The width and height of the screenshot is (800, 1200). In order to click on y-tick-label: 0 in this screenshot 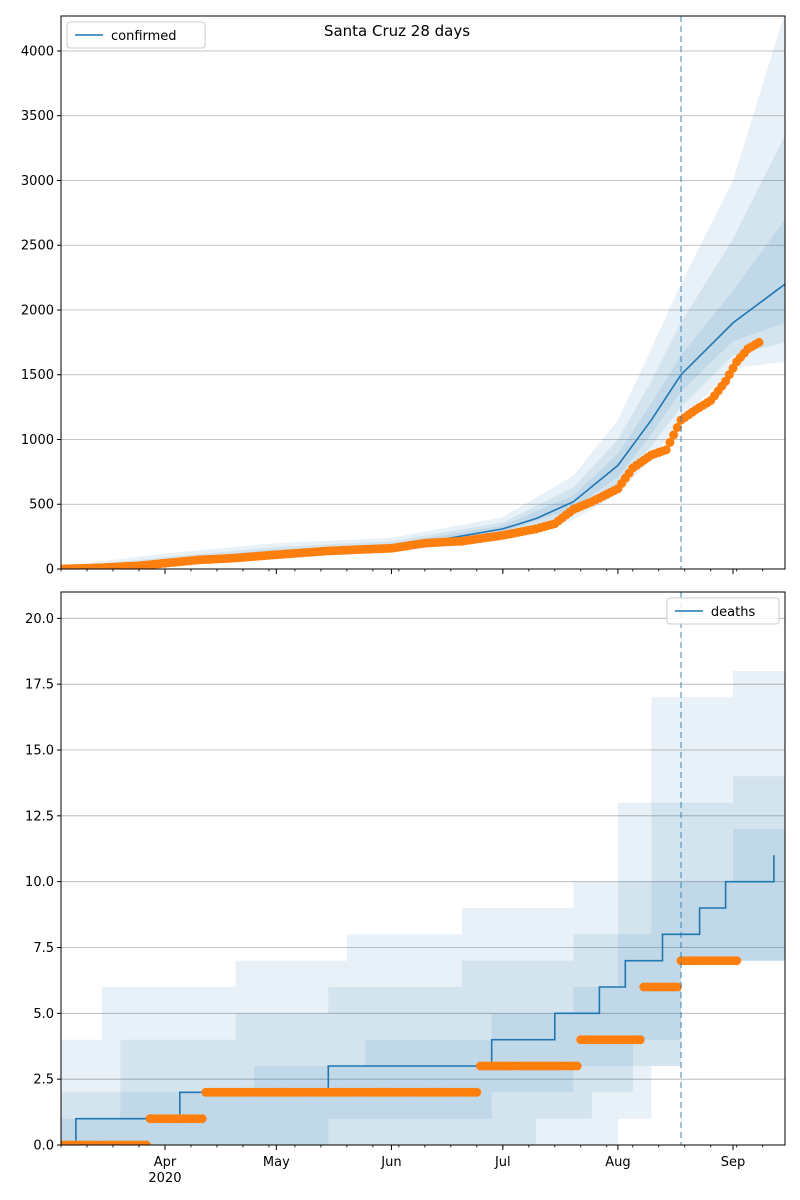, I will do `click(50, 570)`.